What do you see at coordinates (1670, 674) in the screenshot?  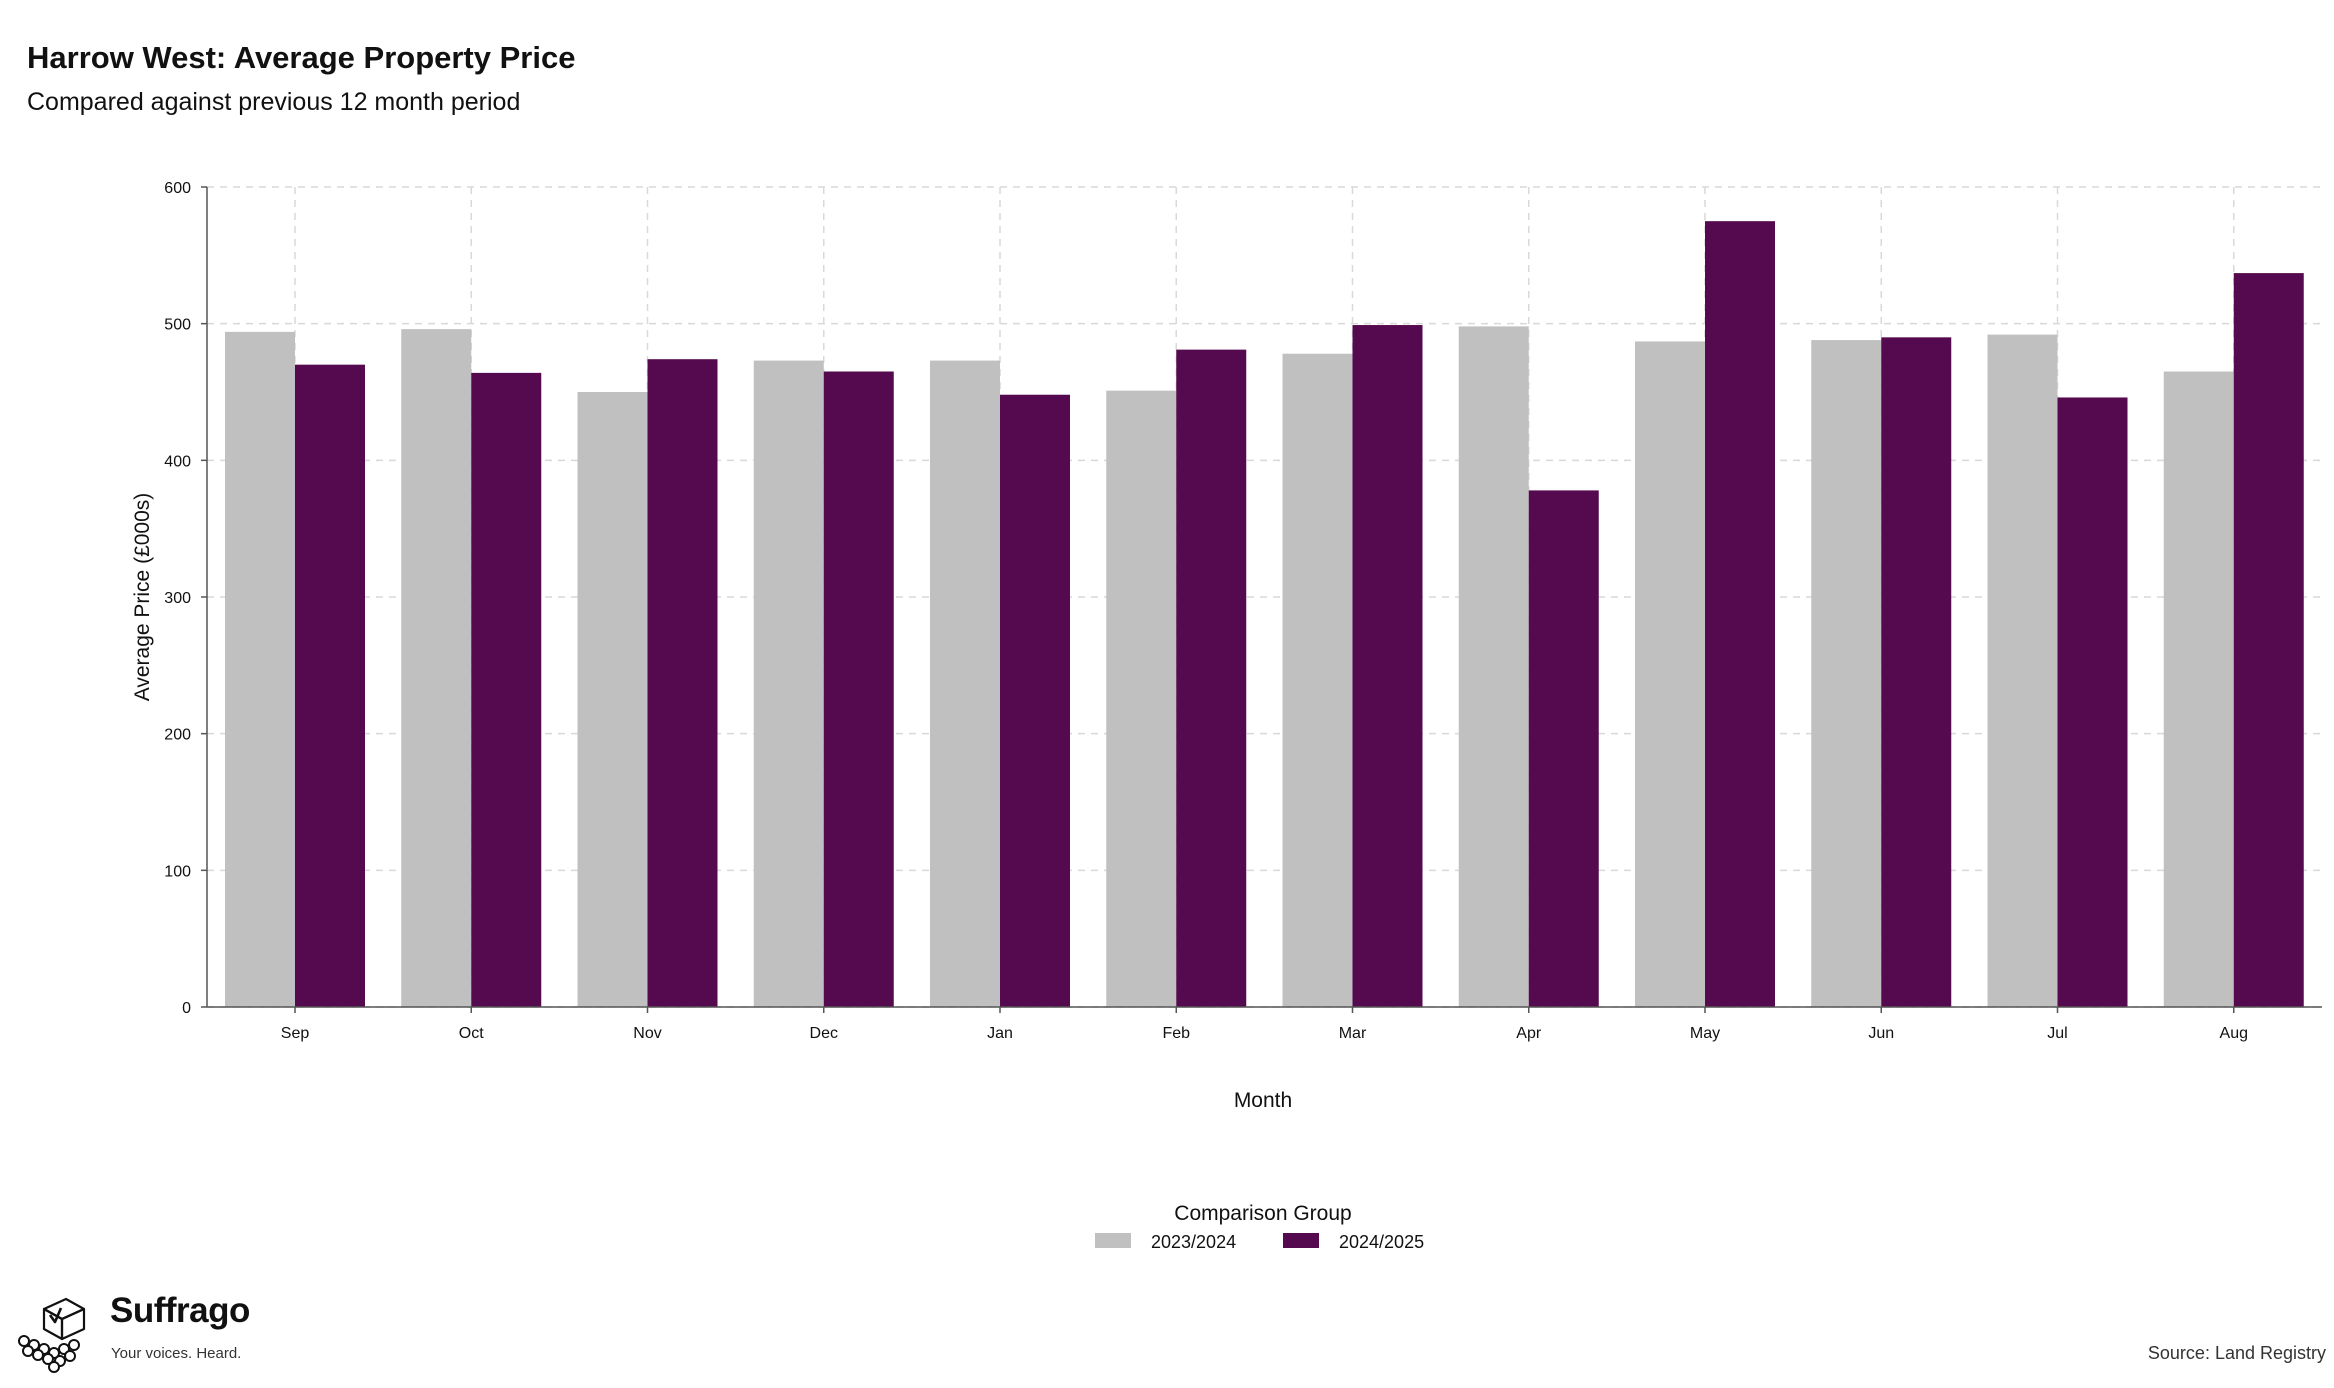 I see `bar-2023-2024-may` at bounding box center [1670, 674].